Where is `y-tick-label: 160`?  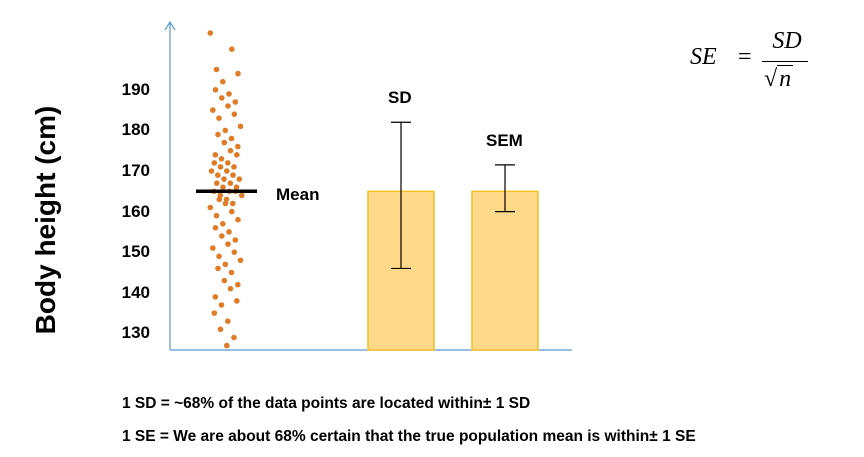
y-tick-label: 160 is located at coordinates (135, 211).